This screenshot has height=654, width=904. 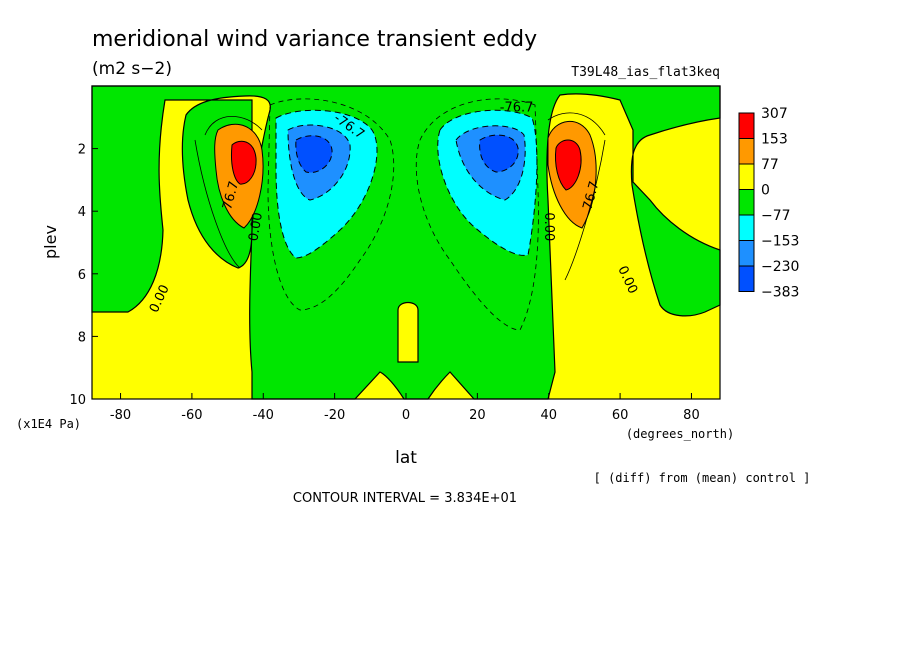 I want to click on contour-interval: CONTOUR INTERVAL = 3.834E+01, so click(x=405, y=498).